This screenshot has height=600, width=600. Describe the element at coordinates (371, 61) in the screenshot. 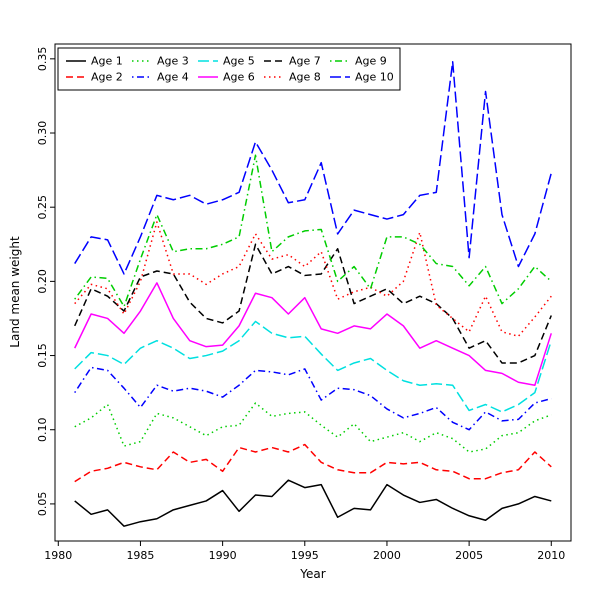

I see `legend-label: Age 9` at that location.